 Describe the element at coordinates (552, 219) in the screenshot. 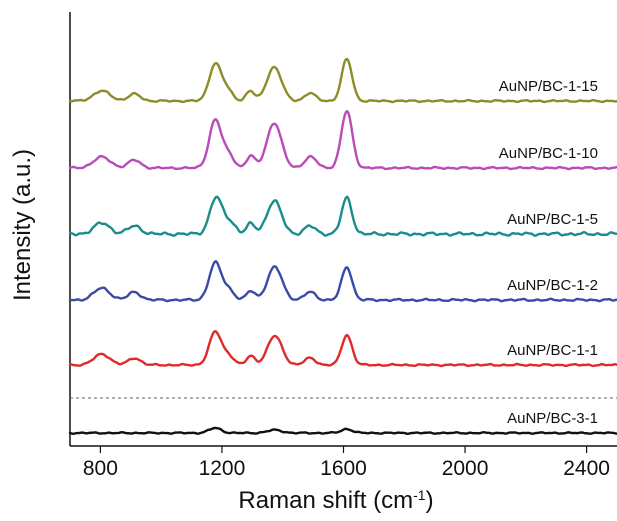

I see `series-label-aunp-bc-1-5: AuNP/BC-1-5` at that location.